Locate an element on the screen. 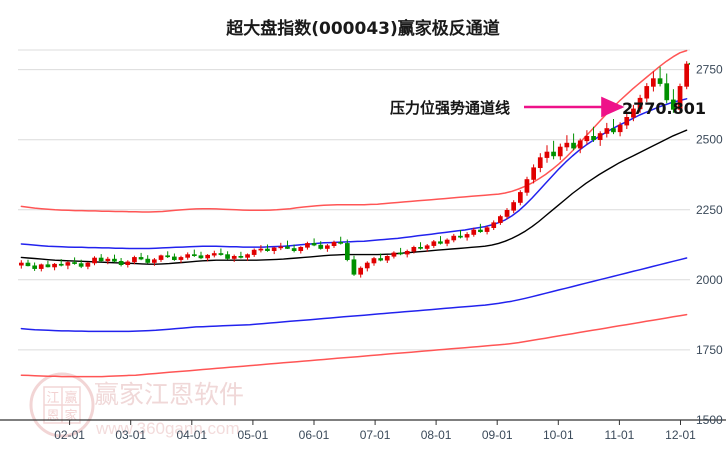  svg-text: 2500 is located at coordinates (709, 140).